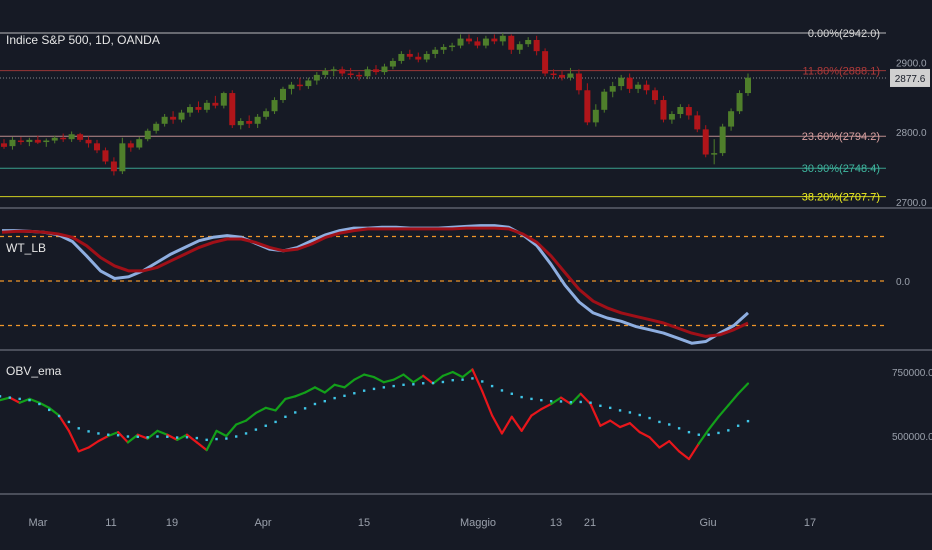 The height and width of the screenshot is (550, 932). Describe the element at coordinates (423, 523) in the screenshot. I see `time-axis: Mar 11 19 Apr 15 Maggio 13 21 Giu 17` at that location.